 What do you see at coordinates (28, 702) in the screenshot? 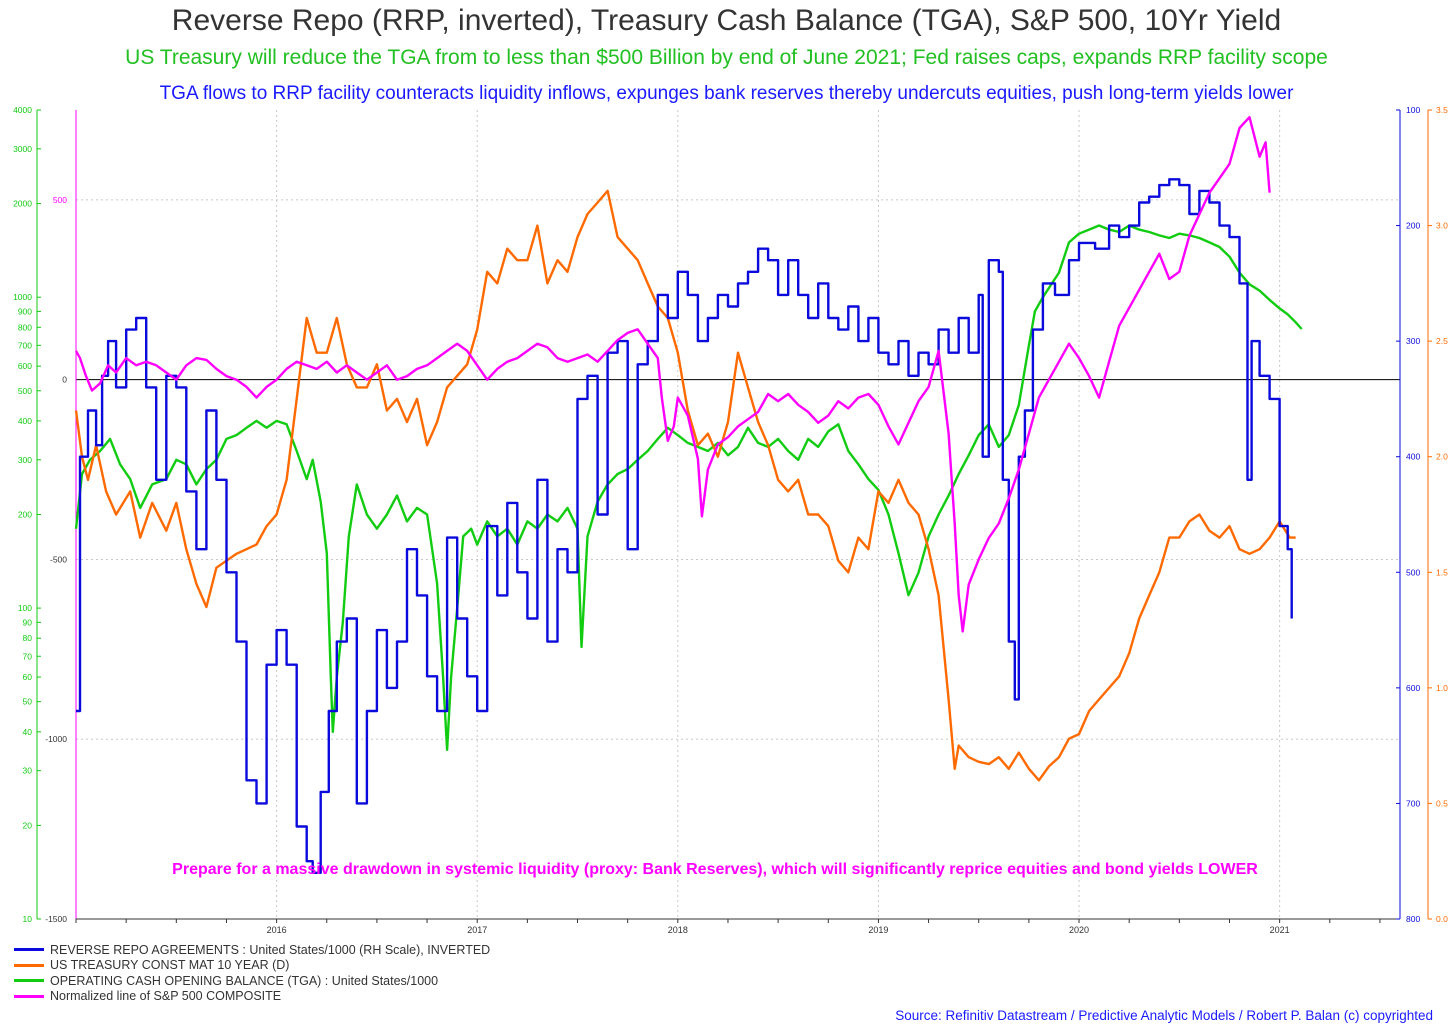
I see `tga-tick-label: 50` at bounding box center [28, 702].